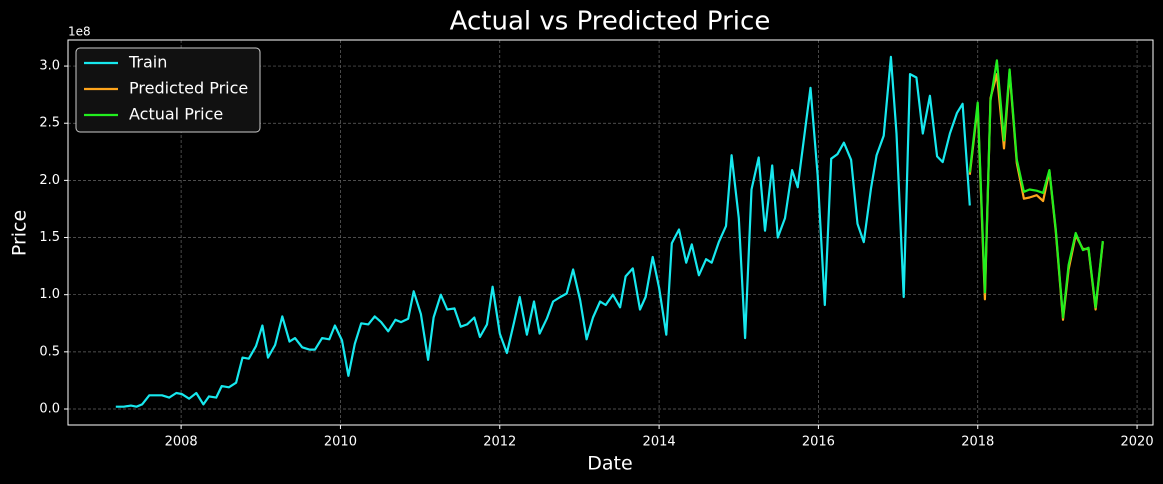 The height and width of the screenshot is (484, 1163). Describe the element at coordinates (610, 22) in the screenshot. I see `chart-title: Actual vs Predicted Price` at that location.